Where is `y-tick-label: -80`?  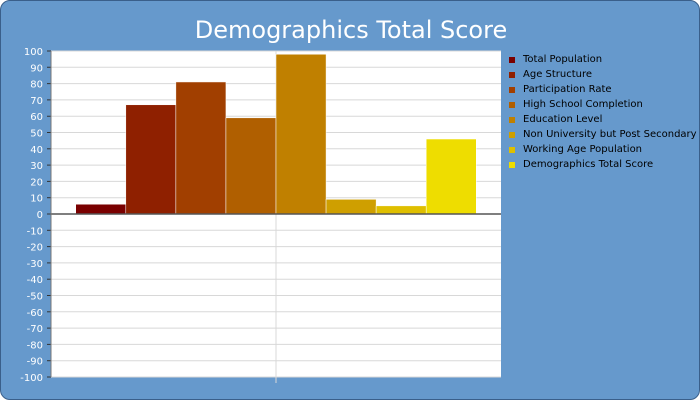 y-tick-label: -80 is located at coordinates (35, 345).